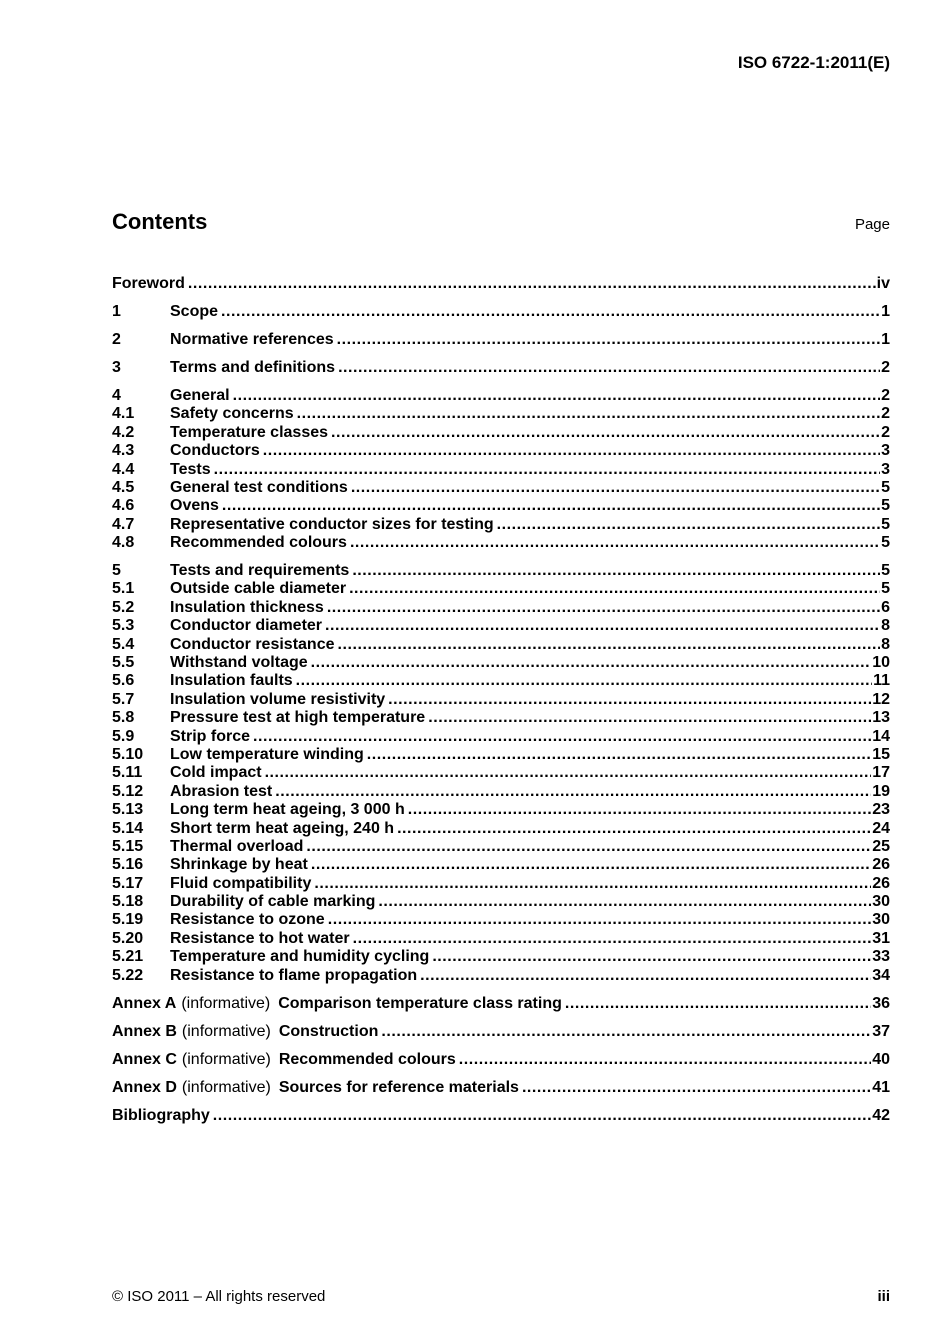 This screenshot has width=950, height=1344. What do you see at coordinates (885, 451) in the screenshot?
I see `toc-entry-page: 3` at bounding box center [885, 451].